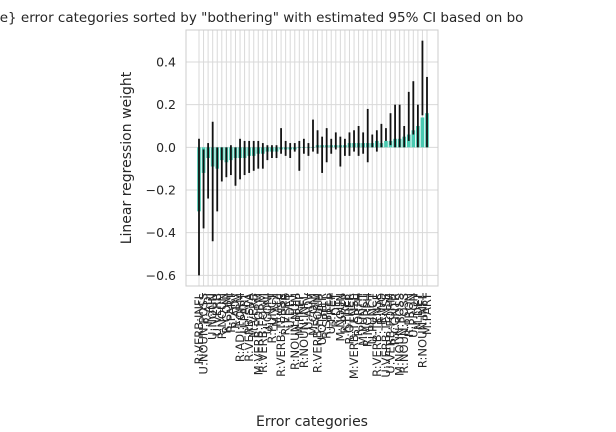 Image resolution: width=616 pixels, height=432 pixels. I want to click on x-category-label: R:VERB, so click(286, 314).